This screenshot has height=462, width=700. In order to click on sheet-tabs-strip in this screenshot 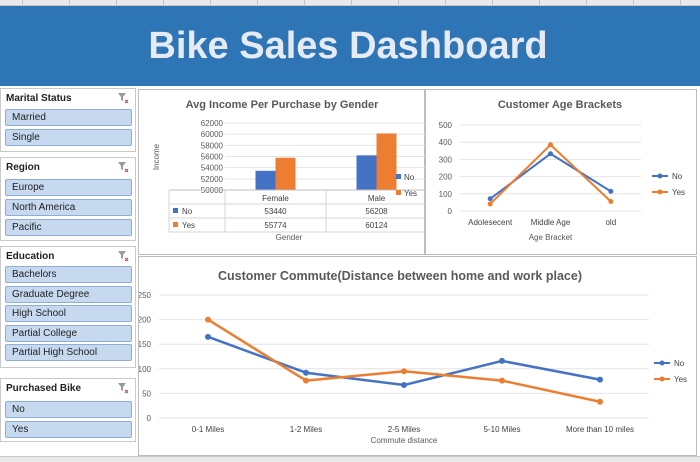, I will do `click(350, 459)`.